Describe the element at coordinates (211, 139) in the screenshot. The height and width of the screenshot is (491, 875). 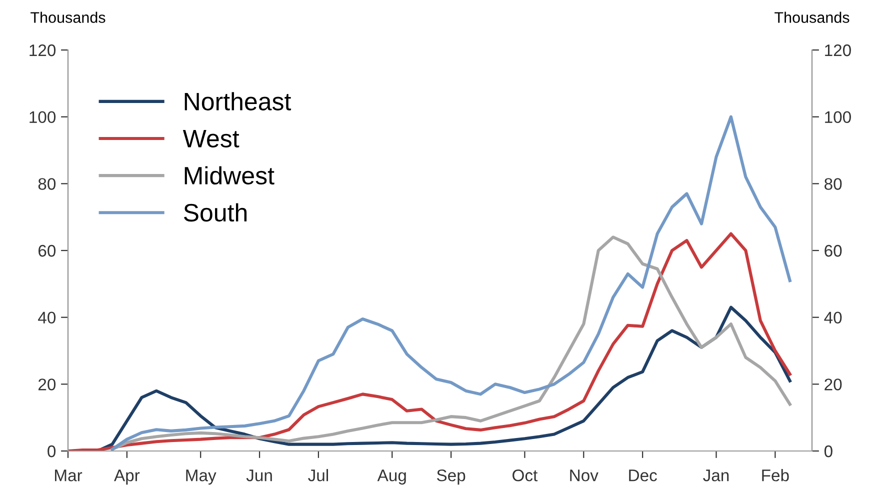
I see `legend-label: West` at that location.